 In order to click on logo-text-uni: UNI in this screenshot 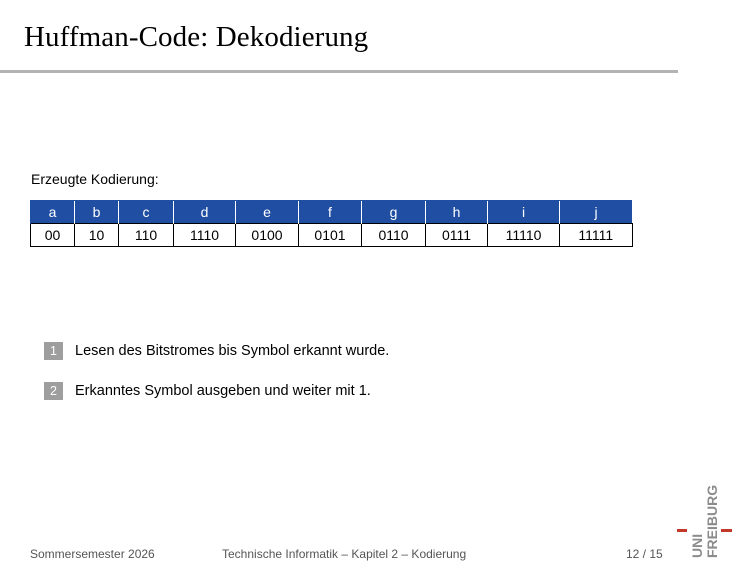, I will do `click(697, 546)`.